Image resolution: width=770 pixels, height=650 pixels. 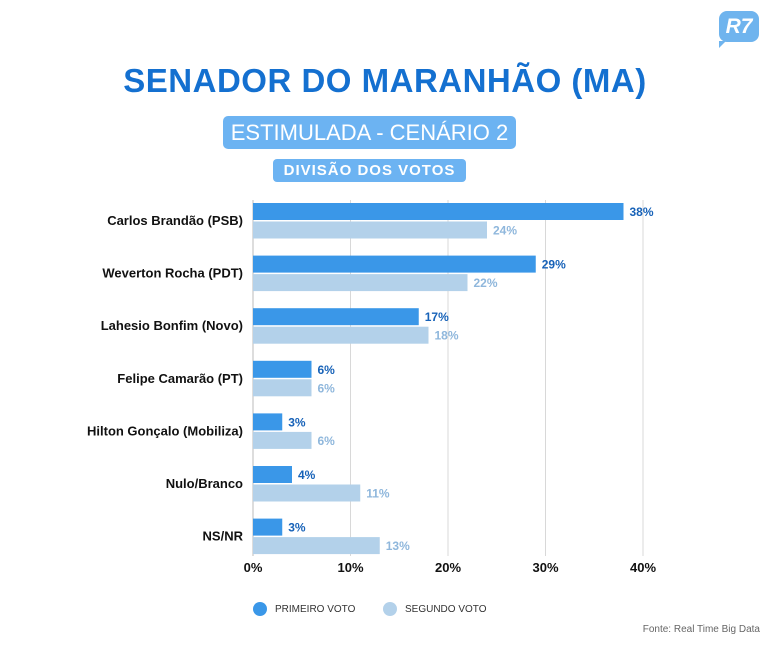 What do you see at coordinates (204, 483) in the screenshot?
I see `category-label: Nulo/Branco` at bounding box center [204, 483].